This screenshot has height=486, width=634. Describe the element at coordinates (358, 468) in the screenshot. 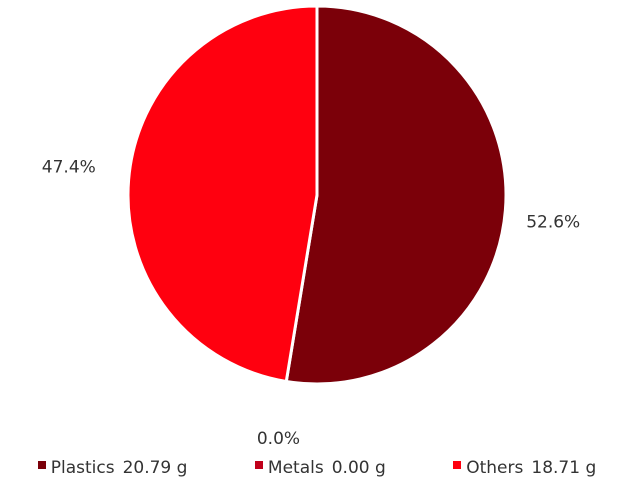

I see `legend-value-metals: 0.00 g` at that location.